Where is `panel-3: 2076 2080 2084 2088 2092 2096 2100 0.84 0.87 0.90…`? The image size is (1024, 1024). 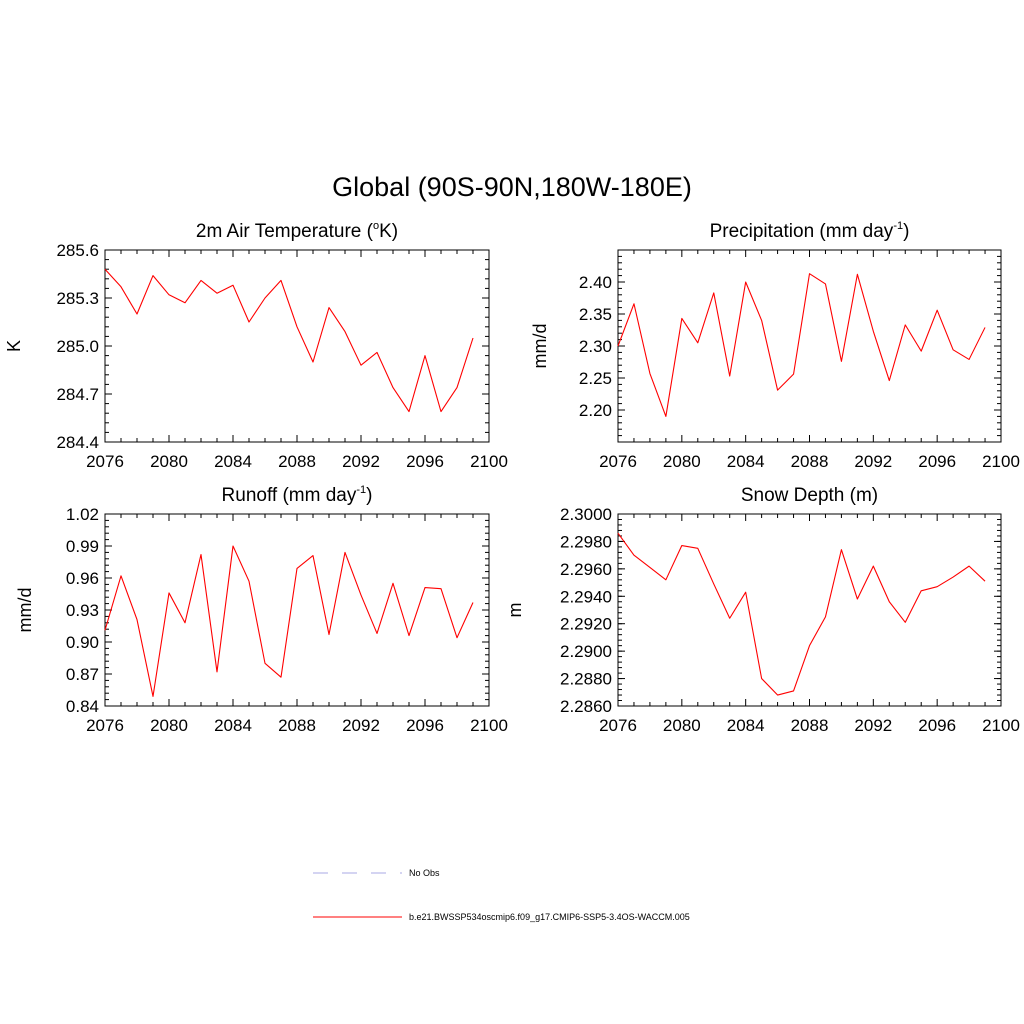
panel-3: 2076 2080 2084 2088 2092 2096 2100 0.84 0.87 0.90… is located at coordinates (261, 609).